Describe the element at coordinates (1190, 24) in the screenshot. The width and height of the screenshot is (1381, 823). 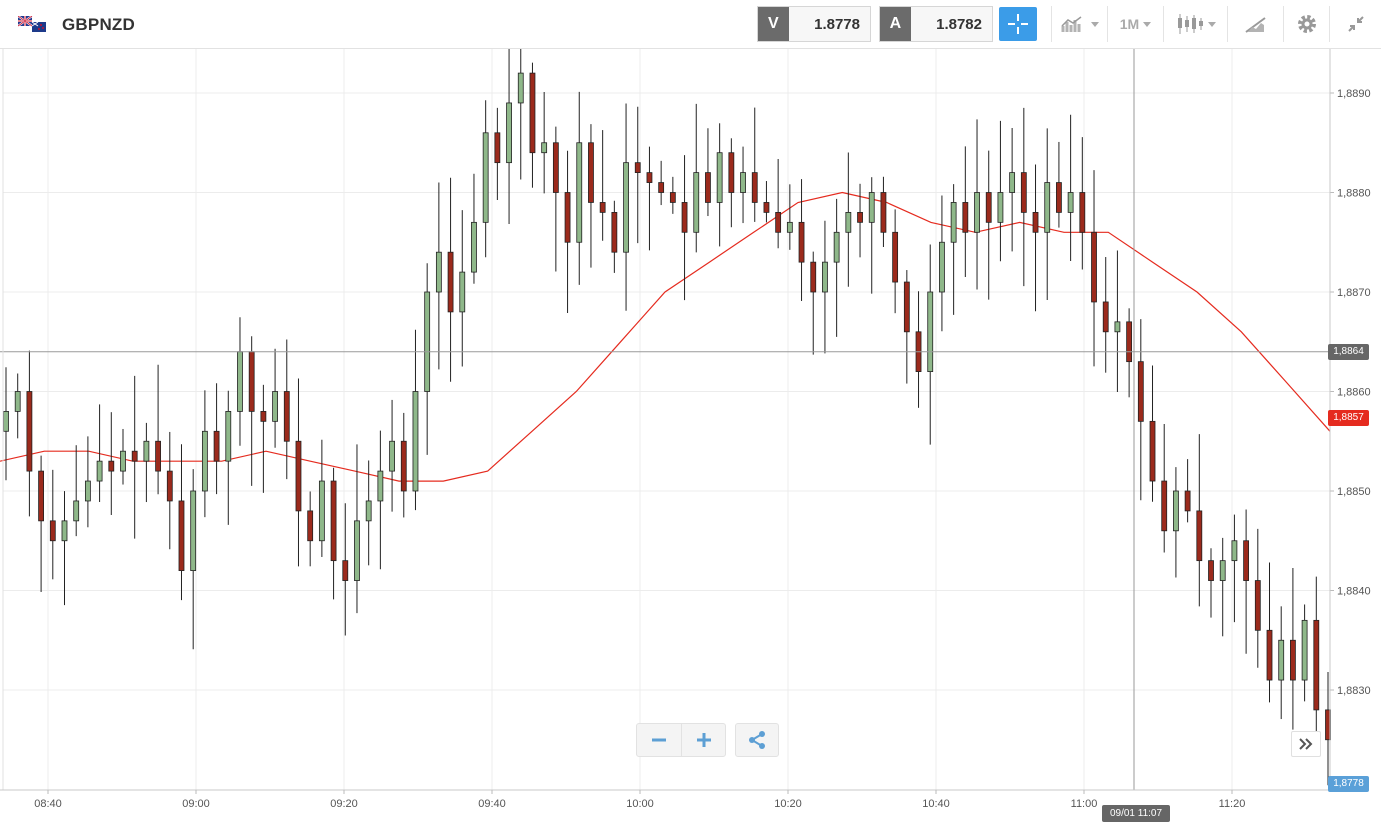
I see `candles-icon` at that location.